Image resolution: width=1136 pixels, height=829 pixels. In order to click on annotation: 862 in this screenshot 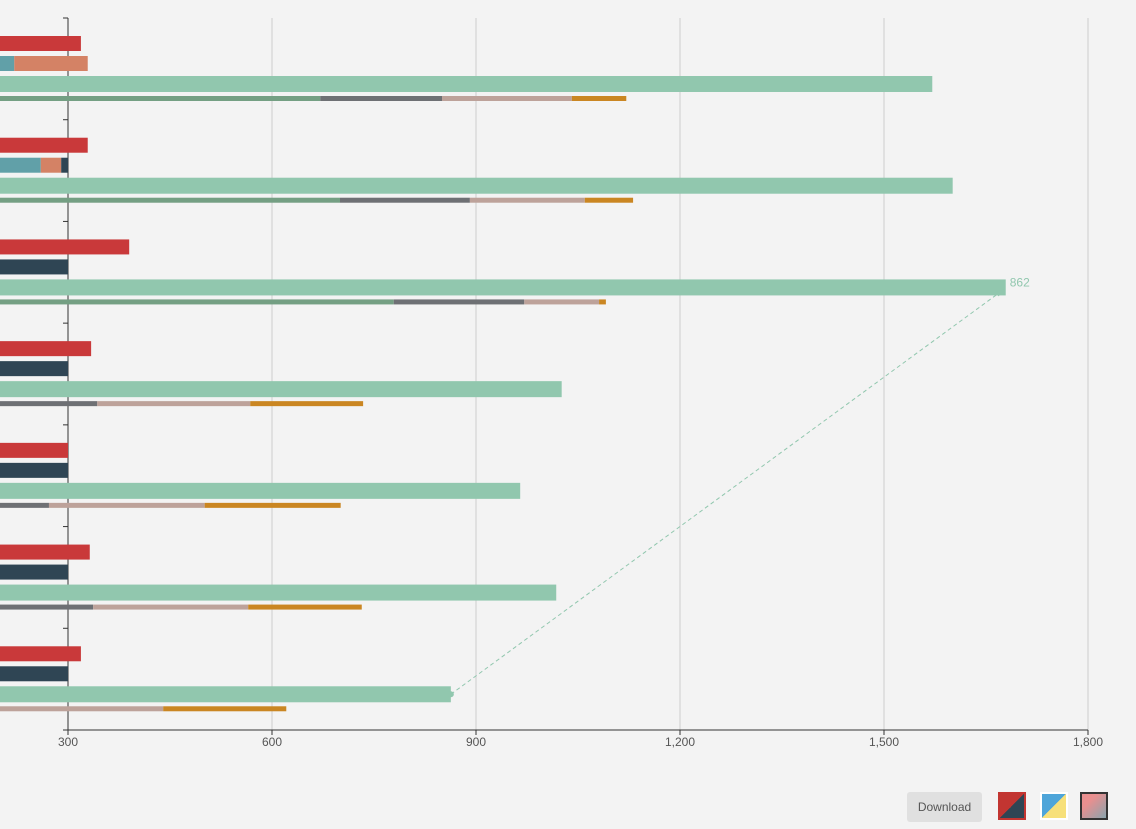, I will do `click(1020, 283)`.